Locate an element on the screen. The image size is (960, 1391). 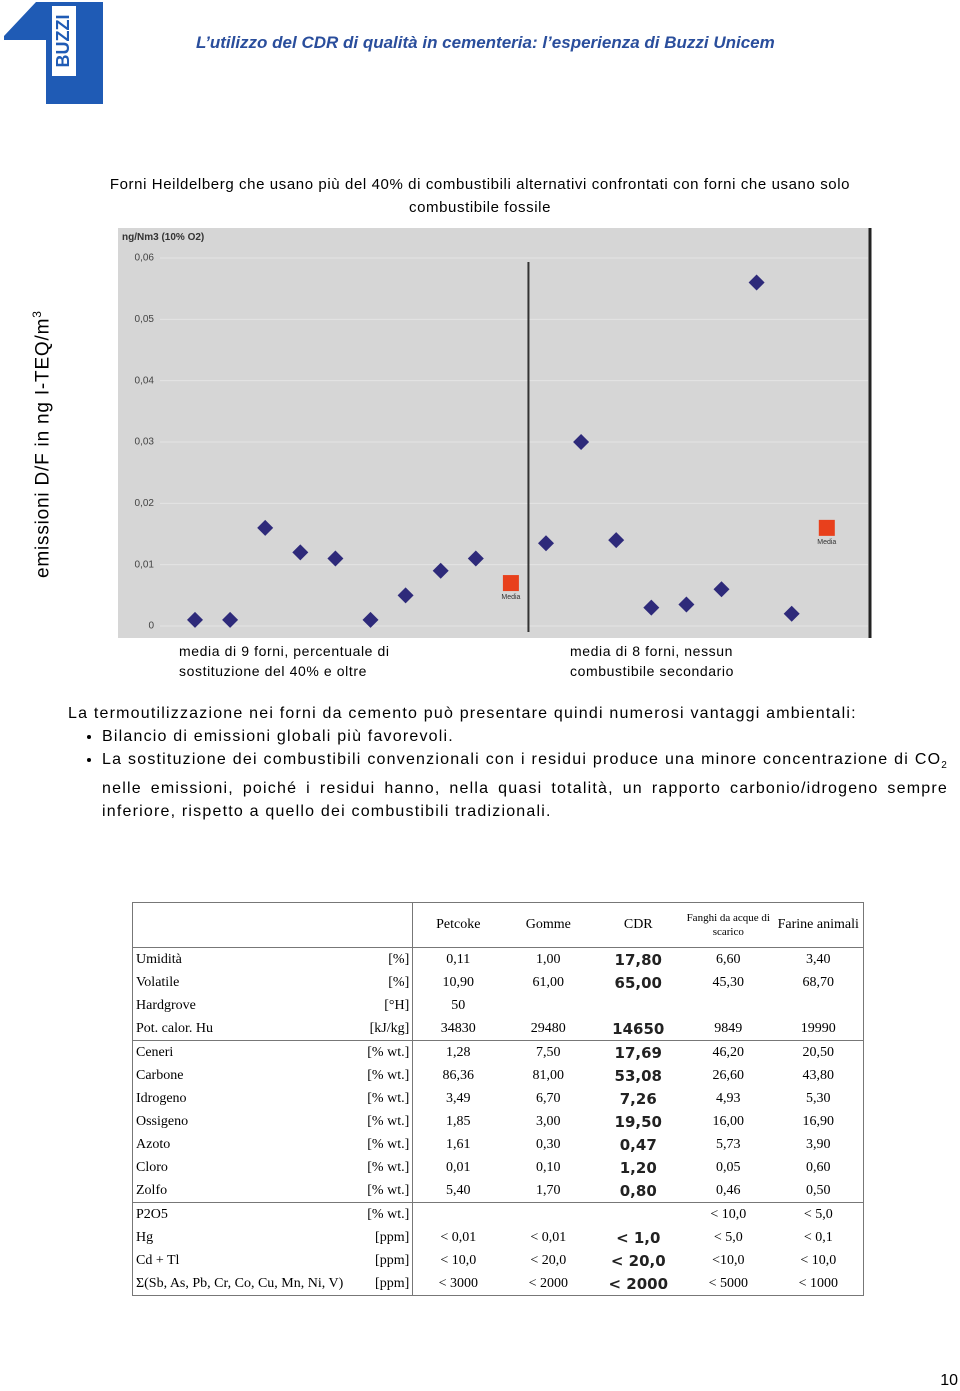
table-cell: 7,50 is located at coordinates (548, 1052).